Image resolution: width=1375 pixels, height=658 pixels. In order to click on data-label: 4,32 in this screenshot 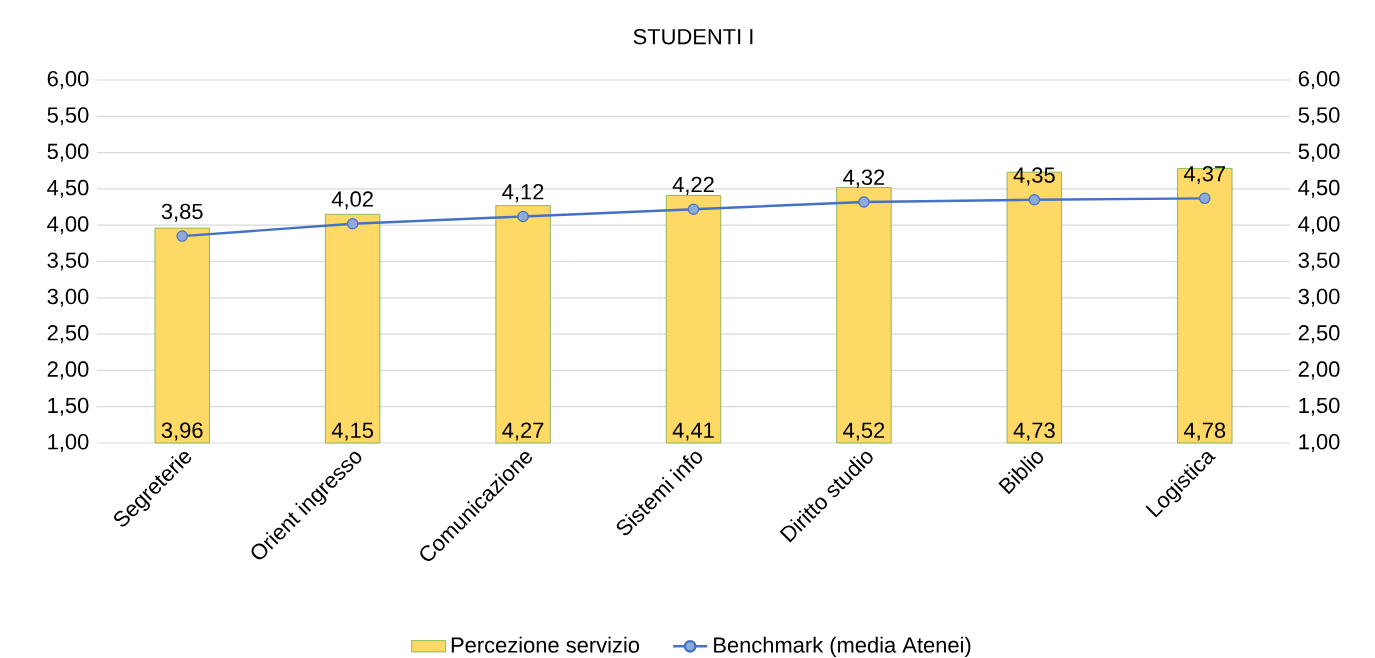, I will do `click(864, 178)`.